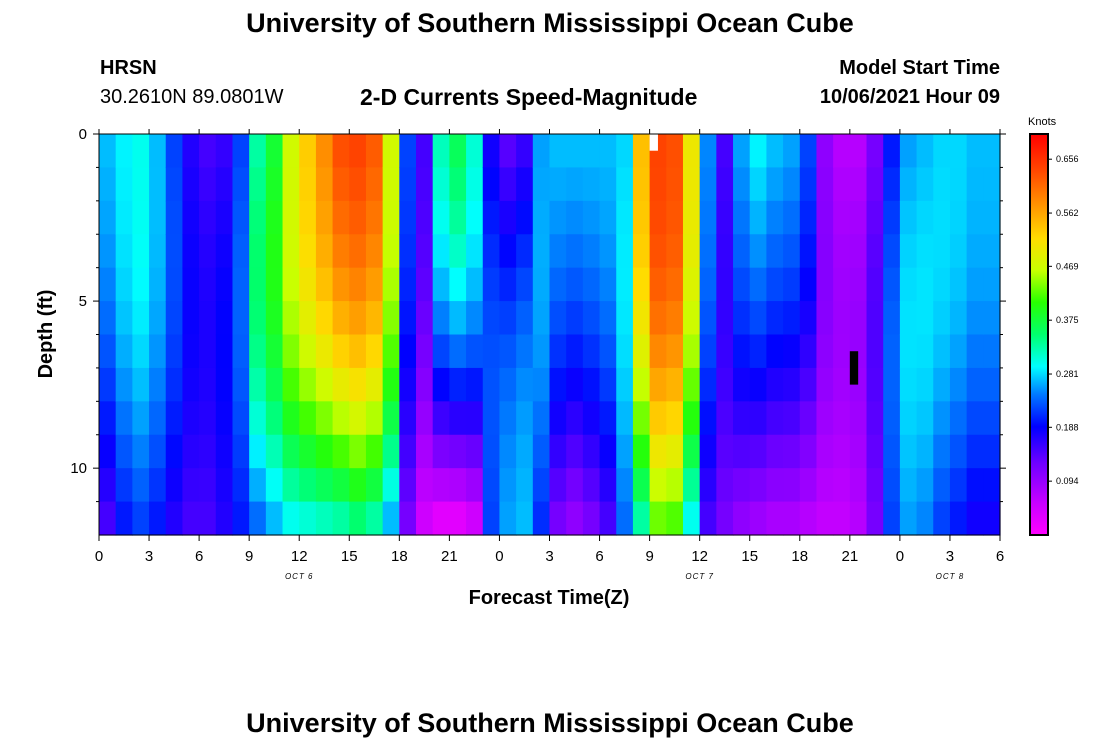 The image size is (1100, 750). What do you see at coordinates (399, 556) in the screenshot?
I see `x-tick-label: 18` at bounding box center [399, 556].